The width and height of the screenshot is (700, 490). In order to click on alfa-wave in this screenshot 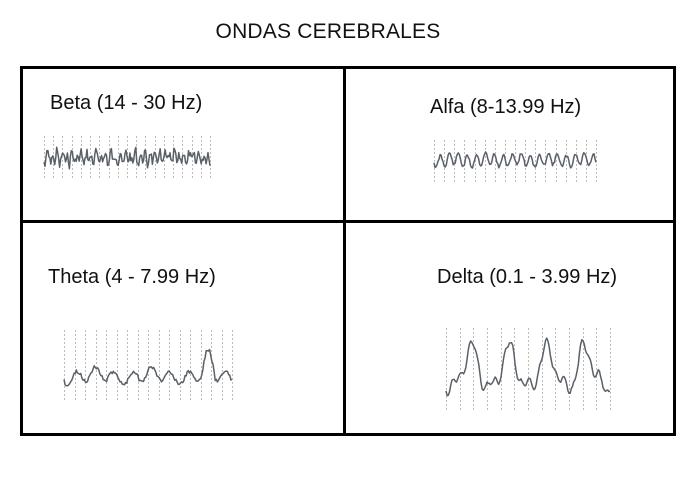, I will do `click(515, 161)`.